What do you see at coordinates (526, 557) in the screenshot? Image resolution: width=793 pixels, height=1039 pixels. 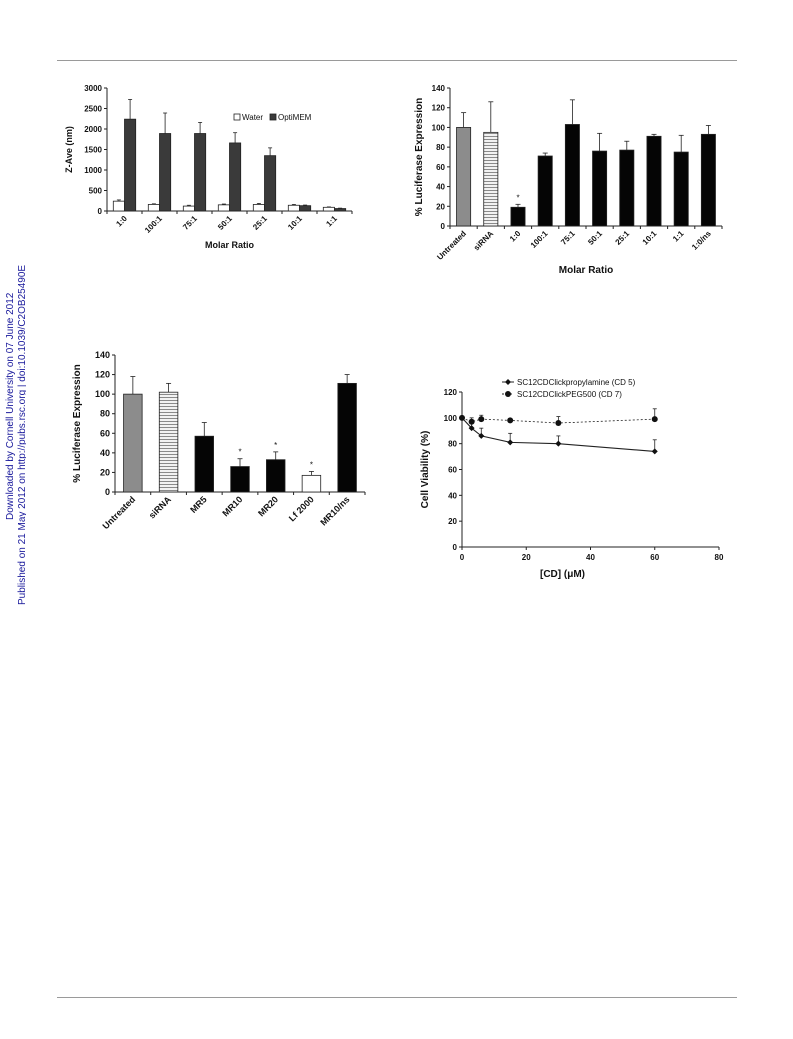 I see `x-tick-label: 20` at bounding box center [526, 557].